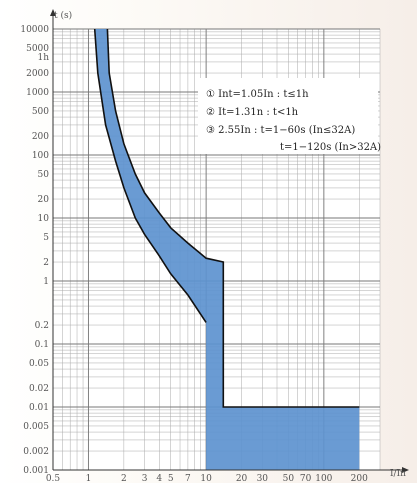 Image resolution: width=417 pixels, height=483 pixels. What do you see at coordinates (37, 93) in the screenshot?
I see `y-tick-label: 1000` at bounding box center [37, 93].